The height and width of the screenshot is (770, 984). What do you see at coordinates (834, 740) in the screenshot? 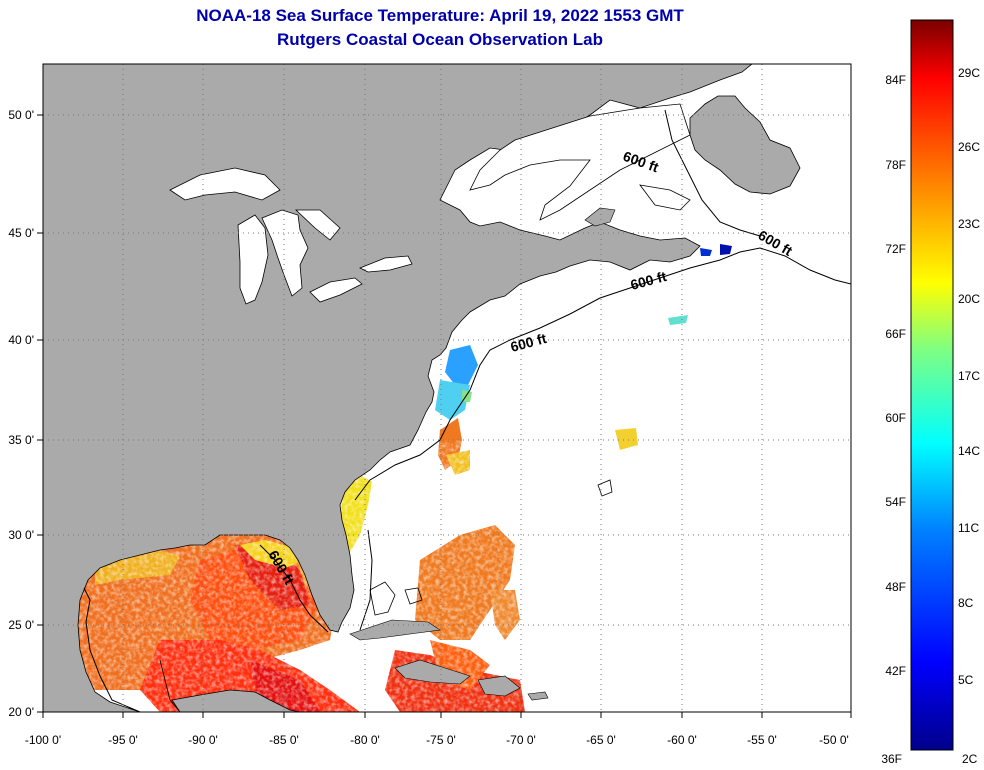
I see `x-tick-label: -50 0'` at bounding box center [834, 740].